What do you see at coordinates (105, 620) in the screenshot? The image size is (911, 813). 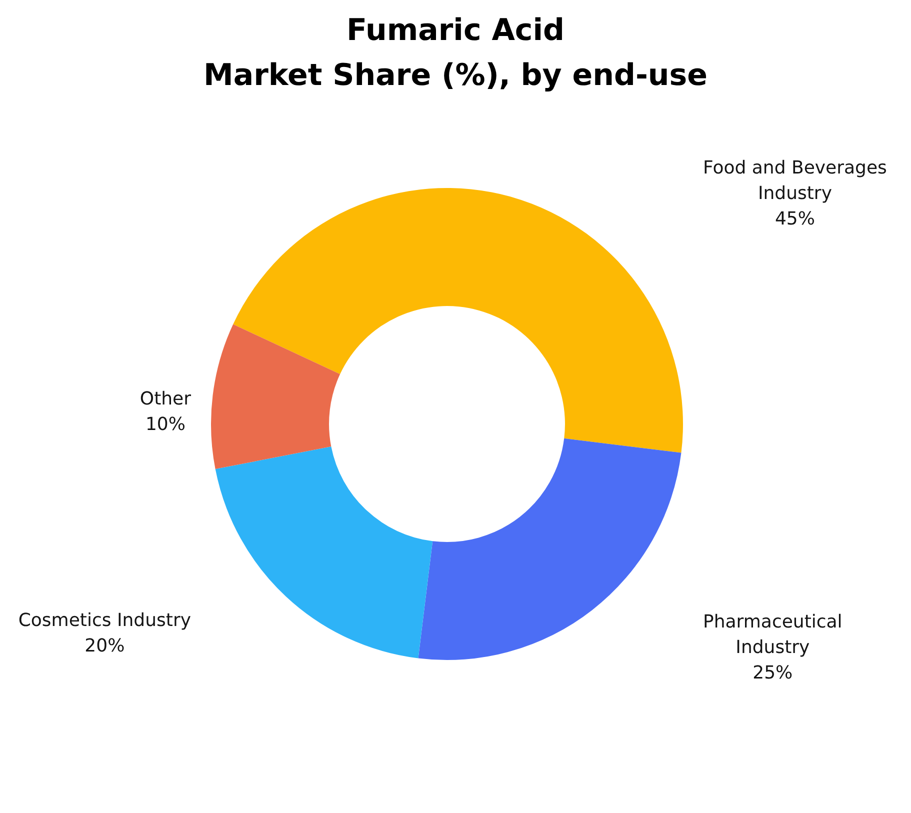 I see `slice-label: Cosmetics Industry` at bounding box center [105, 620].